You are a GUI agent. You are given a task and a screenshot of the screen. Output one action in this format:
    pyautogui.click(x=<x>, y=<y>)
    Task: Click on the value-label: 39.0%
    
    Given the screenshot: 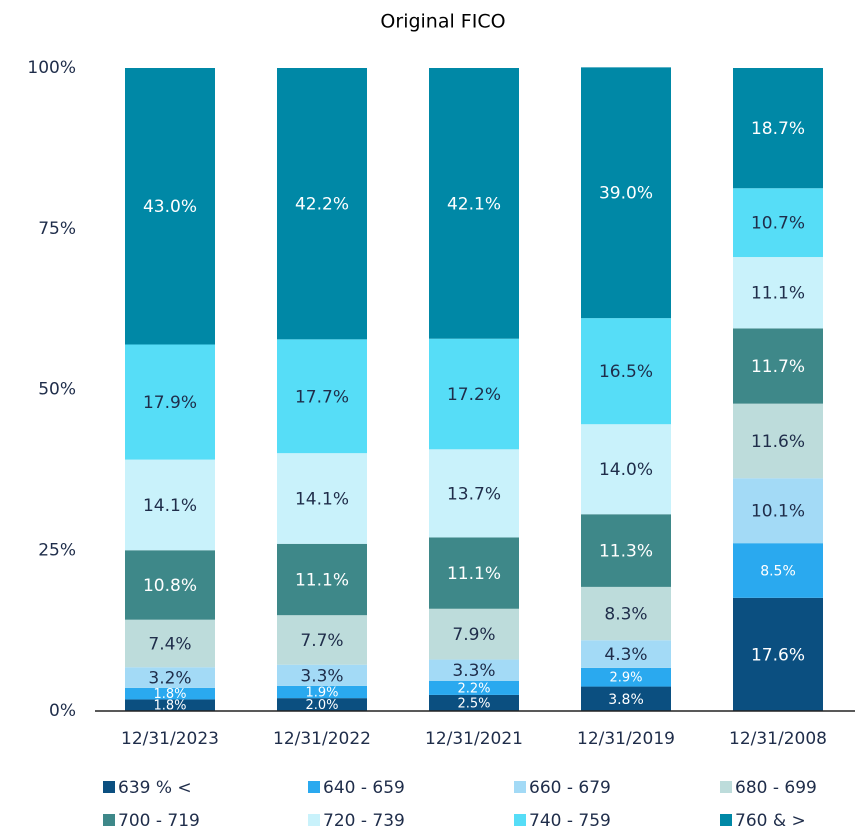 What is the action you would take?
    pyautogui.click(x=626, y=194)
    